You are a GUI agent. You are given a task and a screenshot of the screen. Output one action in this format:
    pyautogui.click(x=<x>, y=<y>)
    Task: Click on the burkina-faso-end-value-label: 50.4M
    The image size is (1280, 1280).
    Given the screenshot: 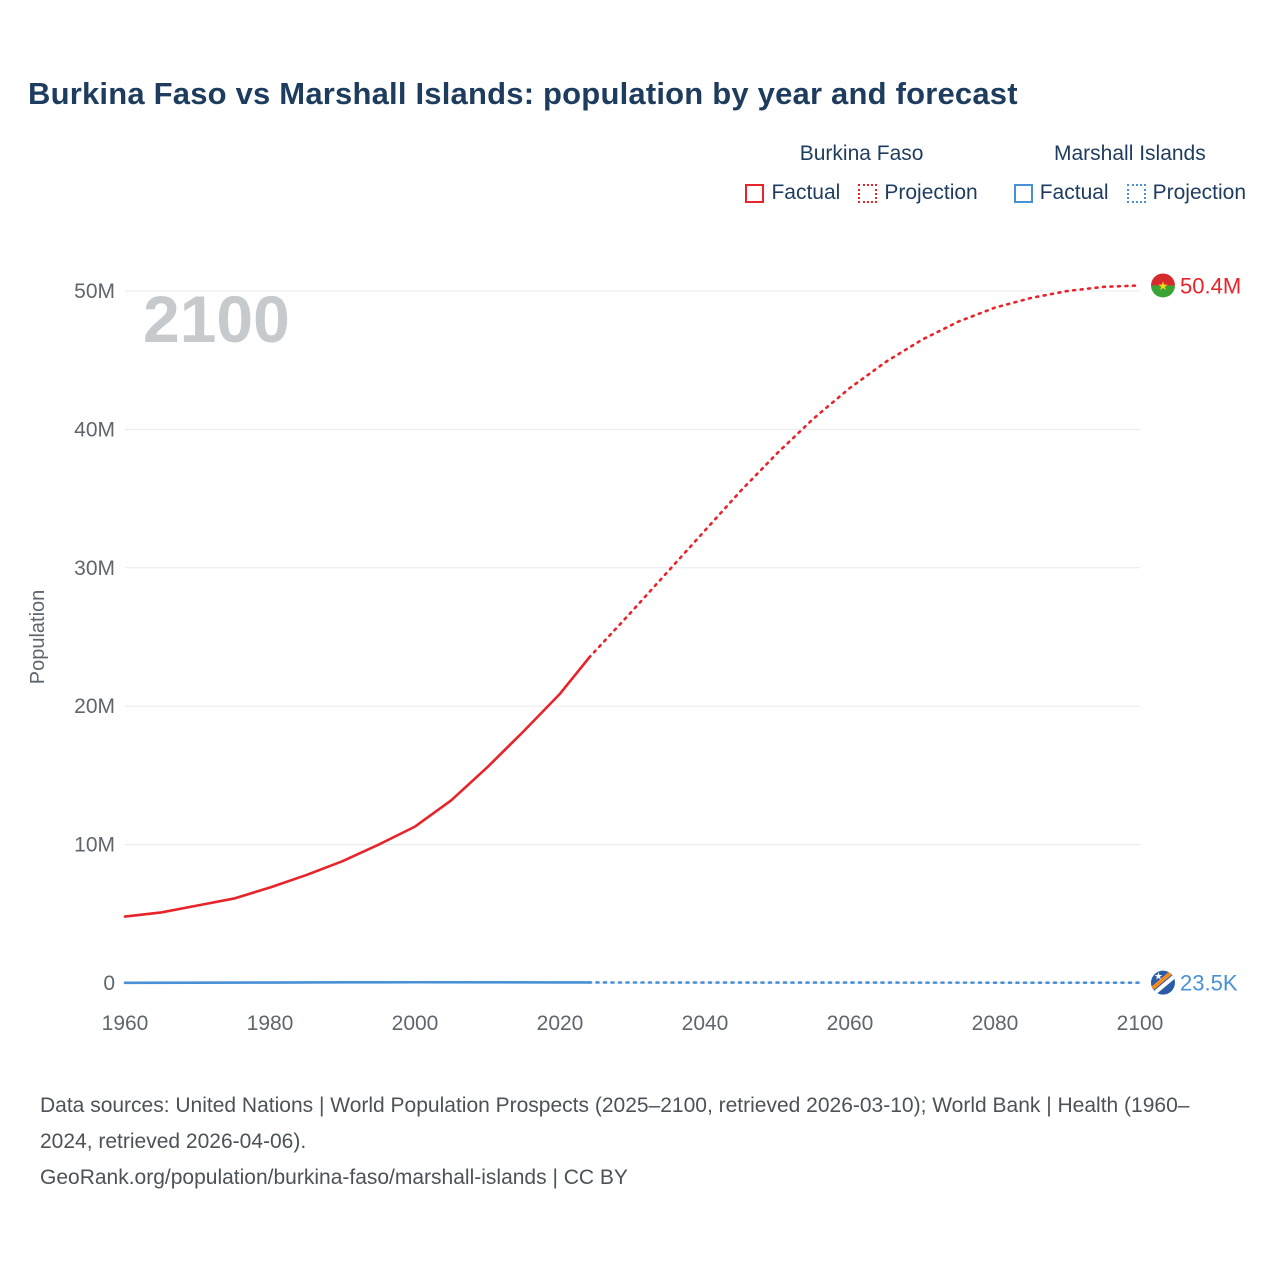 What is the action you would take?
    pyautogui.click(x=1210, y=285)
    